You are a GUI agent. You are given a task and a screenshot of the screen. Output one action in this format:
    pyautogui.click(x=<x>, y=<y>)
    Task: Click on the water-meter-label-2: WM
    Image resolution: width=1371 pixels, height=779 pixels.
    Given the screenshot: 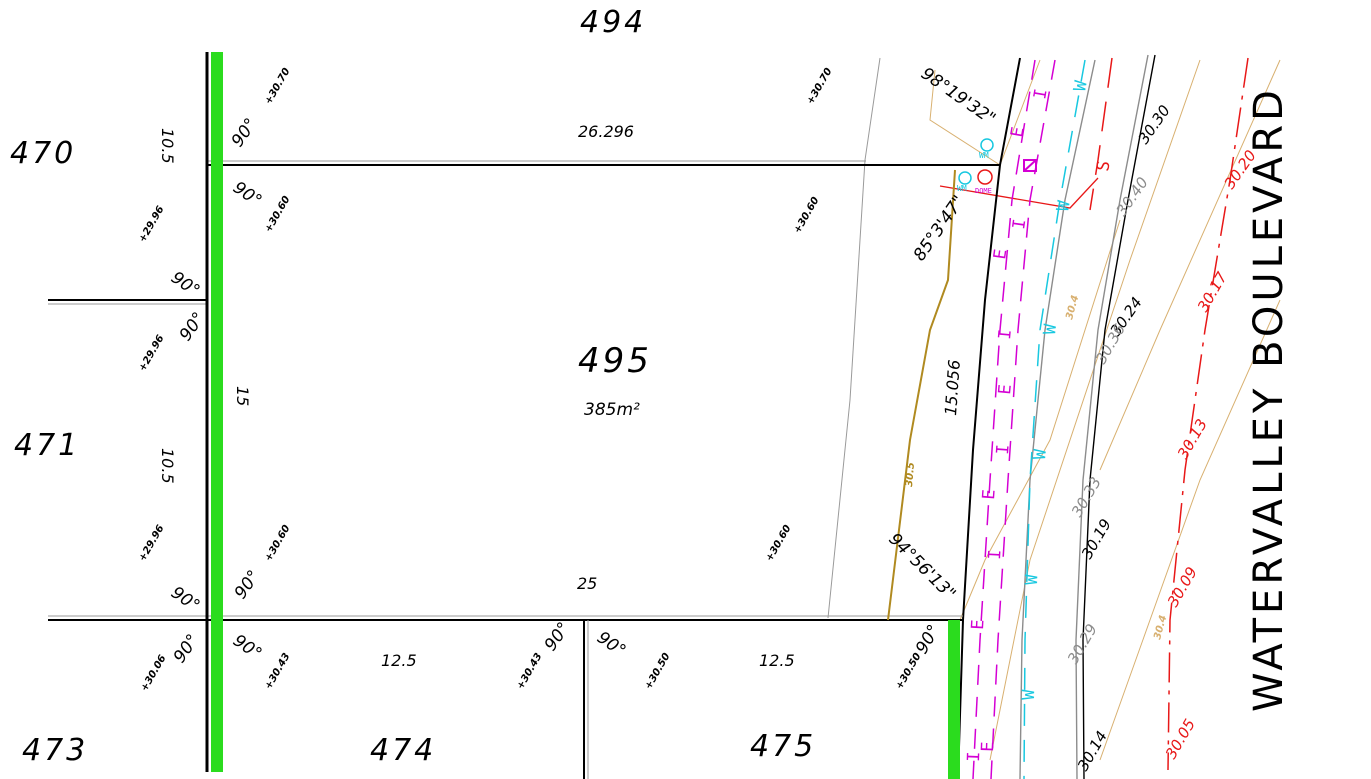 What is the action you would take?
    pyautogui.click(x=962, y=188)
    